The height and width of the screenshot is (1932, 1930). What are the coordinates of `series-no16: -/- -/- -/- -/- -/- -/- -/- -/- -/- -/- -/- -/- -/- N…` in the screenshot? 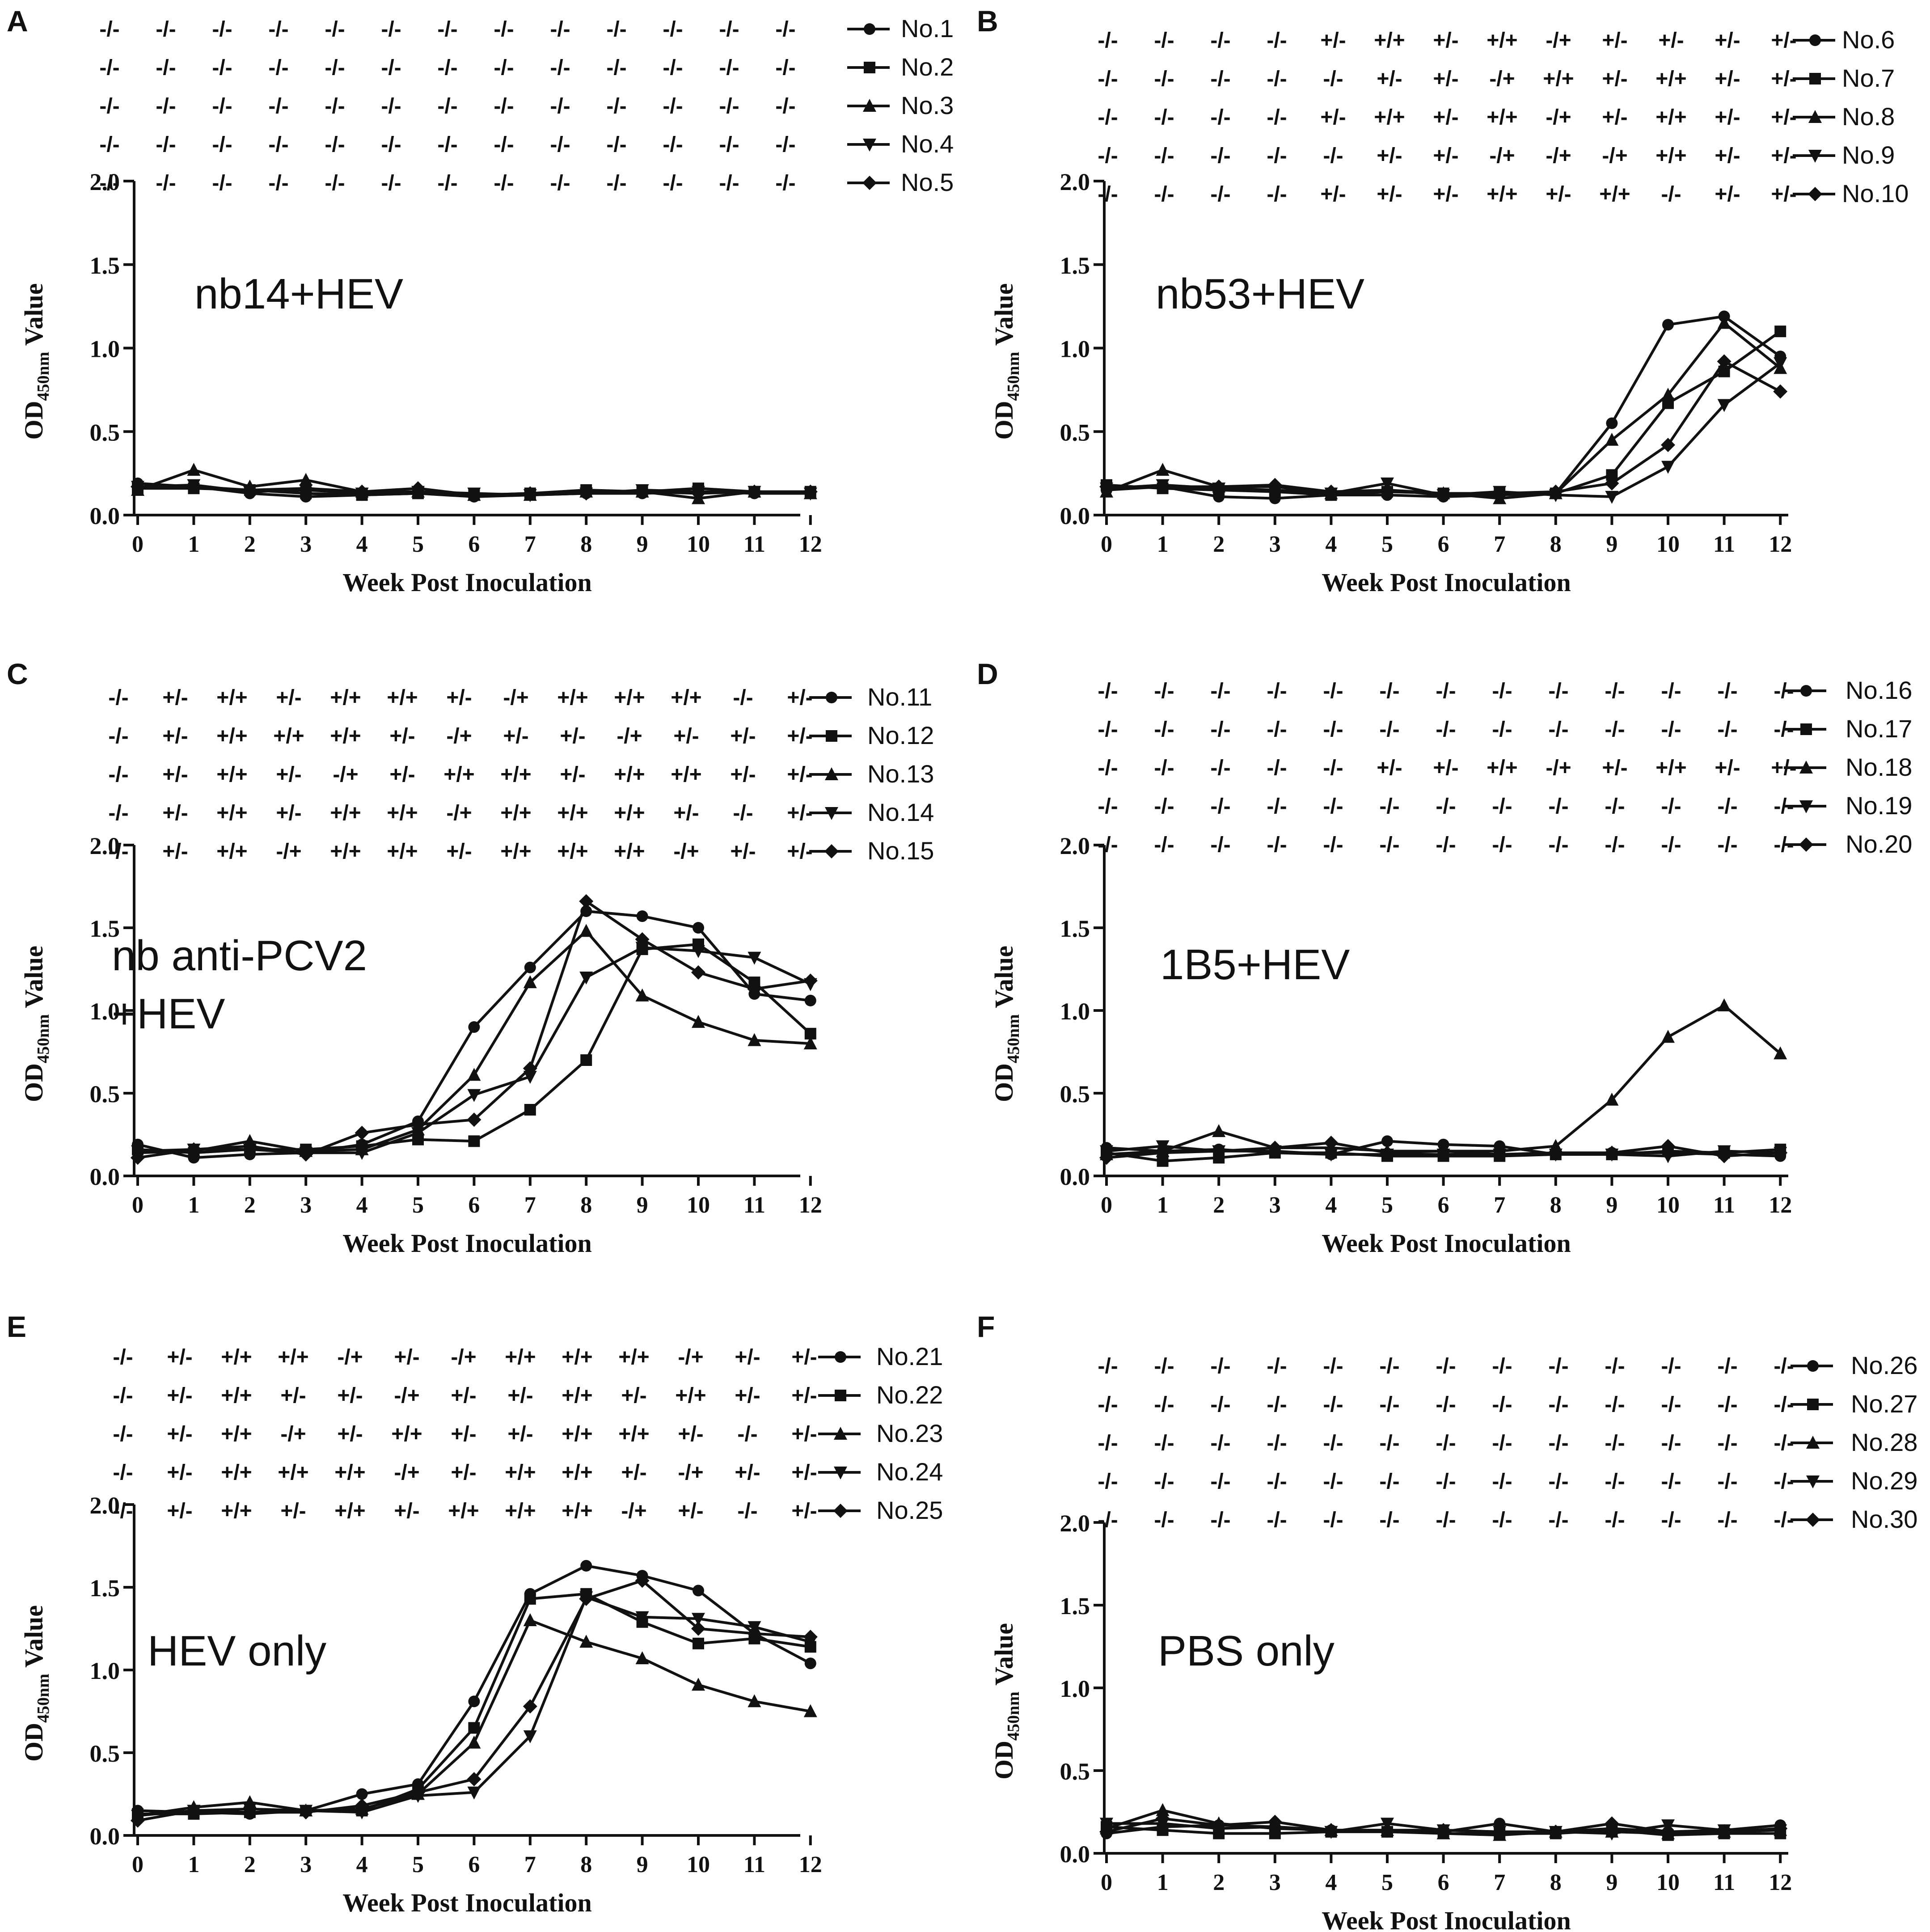 It's located at (1505, 919).